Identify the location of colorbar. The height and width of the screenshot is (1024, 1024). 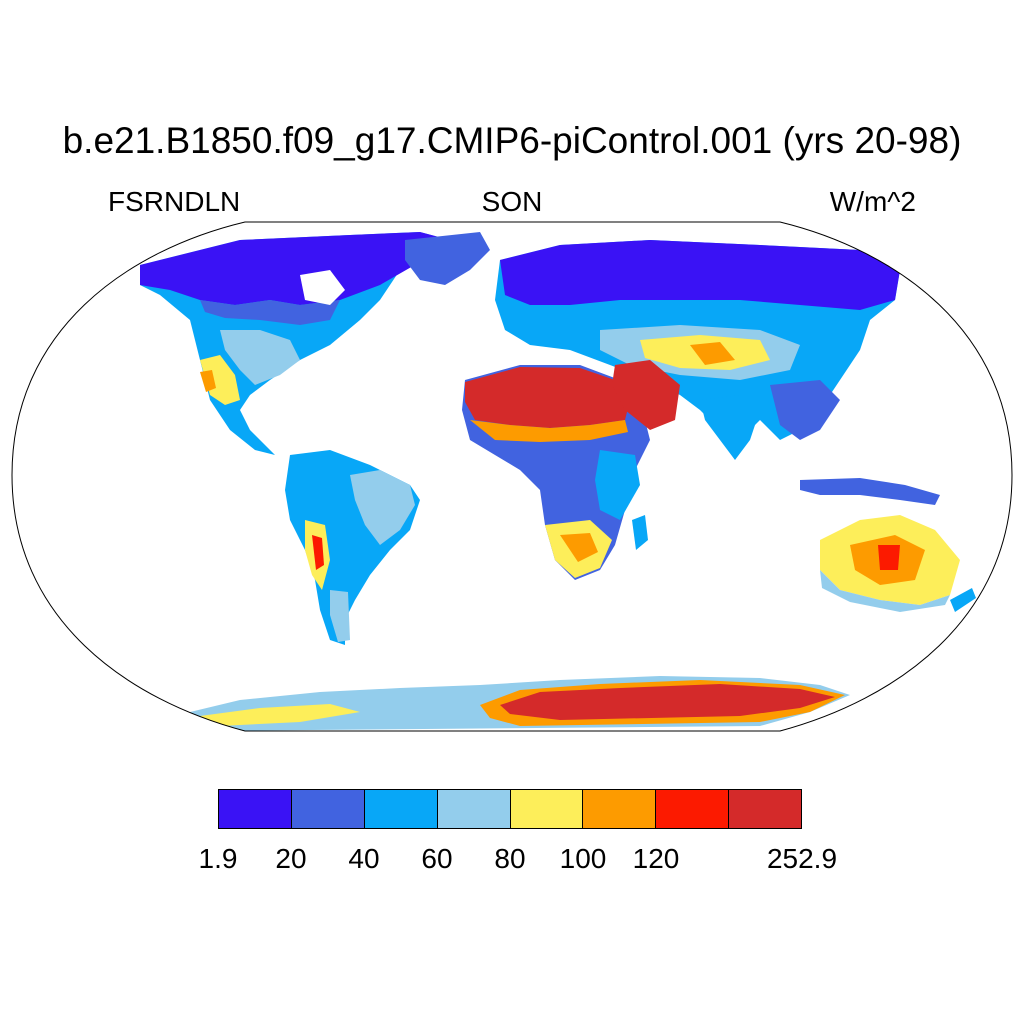
(510, 809).